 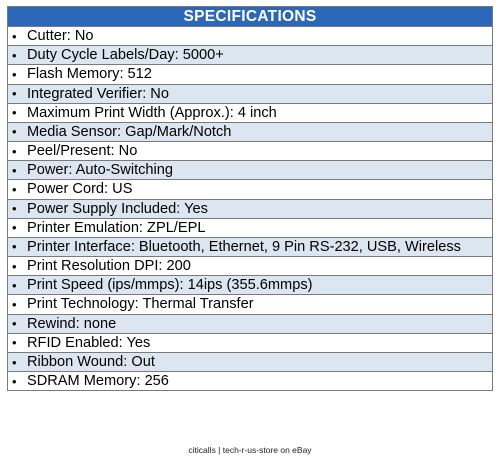 I want to click on spec-text: RFID Enabled: Yes, so click(x=89, y=342).